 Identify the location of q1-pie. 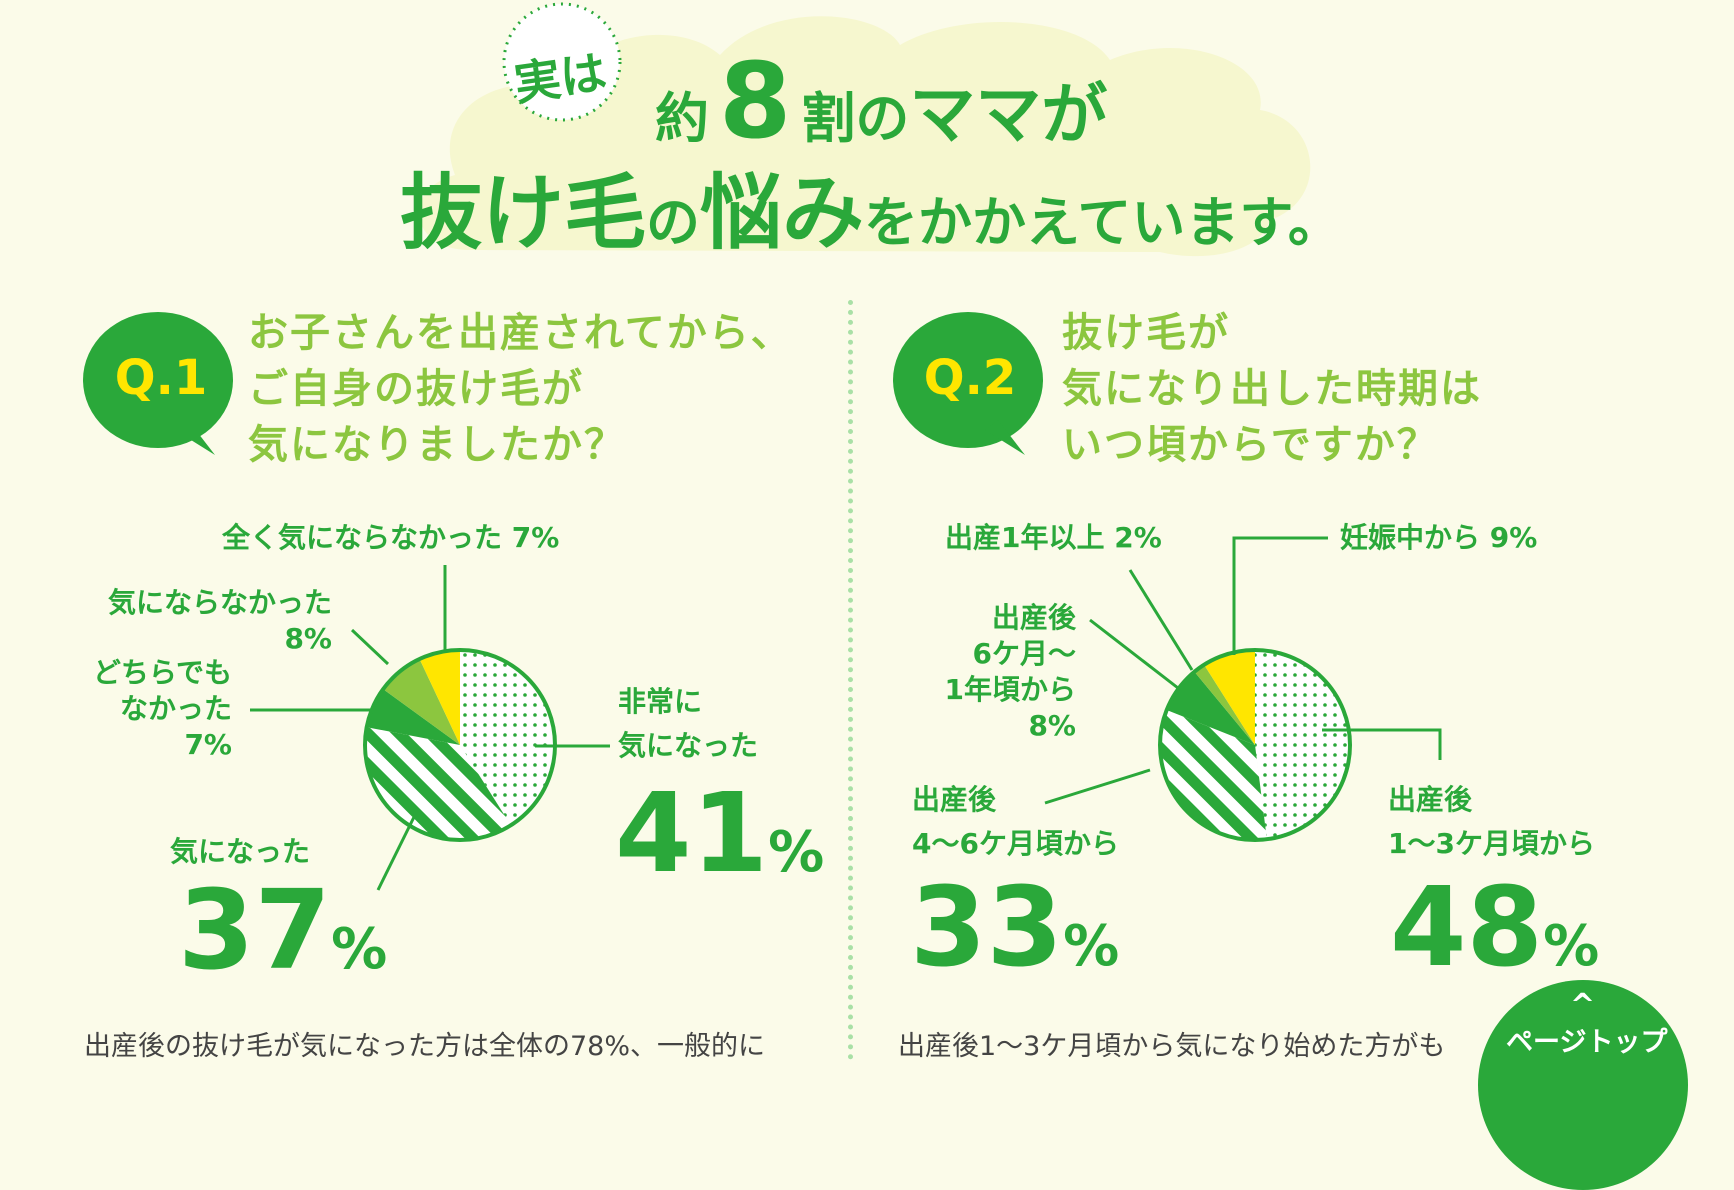
(460, 745).